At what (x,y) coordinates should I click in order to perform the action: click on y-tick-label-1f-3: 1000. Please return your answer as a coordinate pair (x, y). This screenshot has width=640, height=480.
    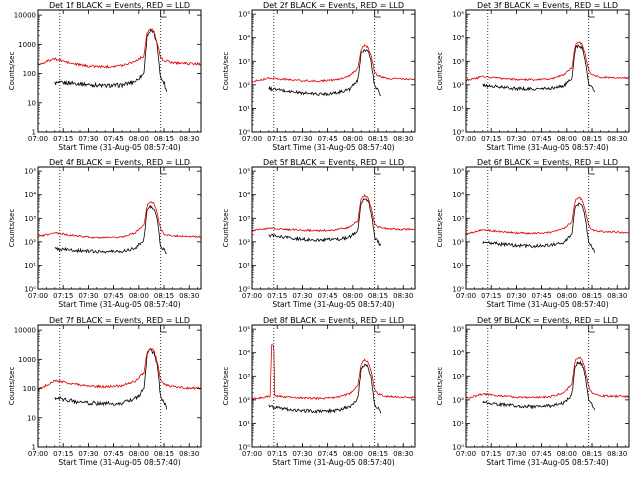
    Looking at the image, I should click on (27, 45).